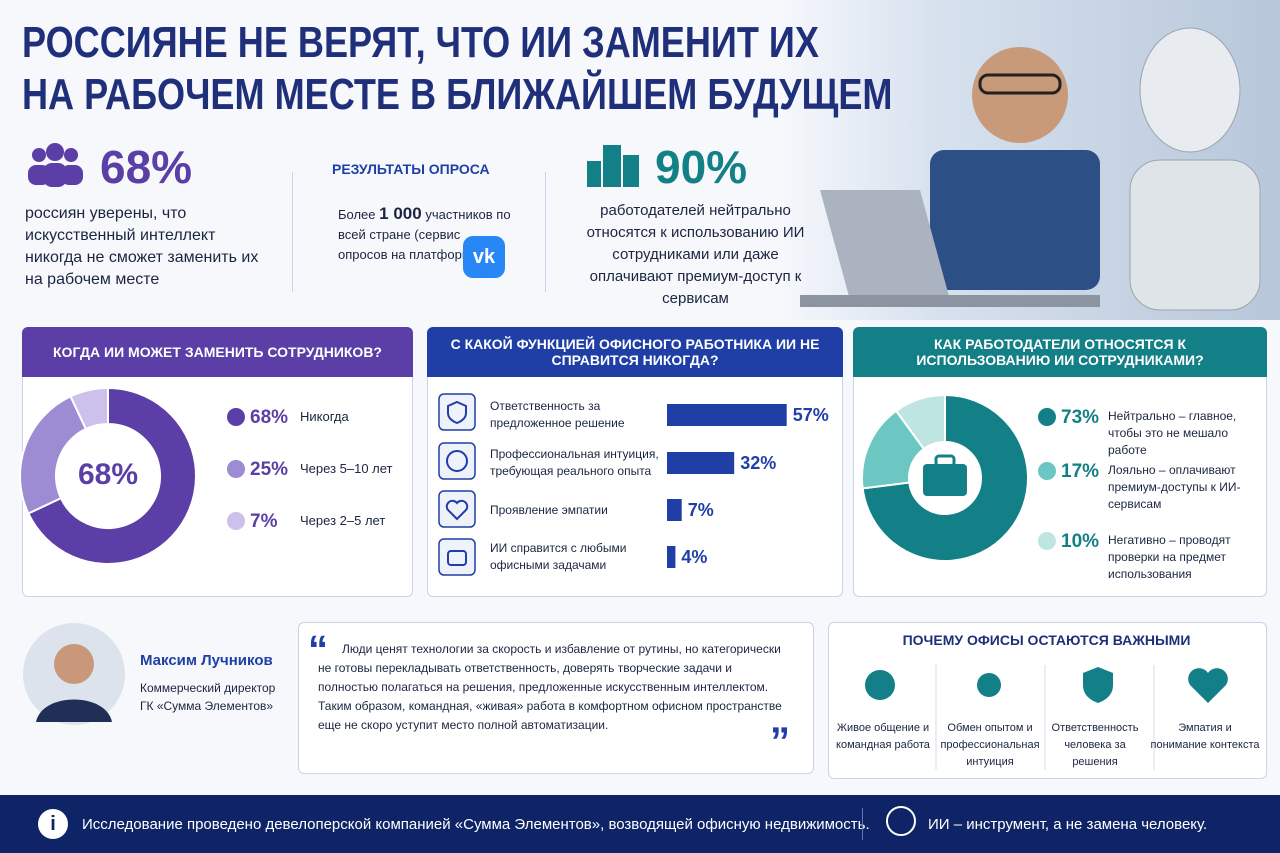  What do you see at coordinates (945, 461) in the screenshot?
I see `briefcase-handle` at bounding box center [945, 461].